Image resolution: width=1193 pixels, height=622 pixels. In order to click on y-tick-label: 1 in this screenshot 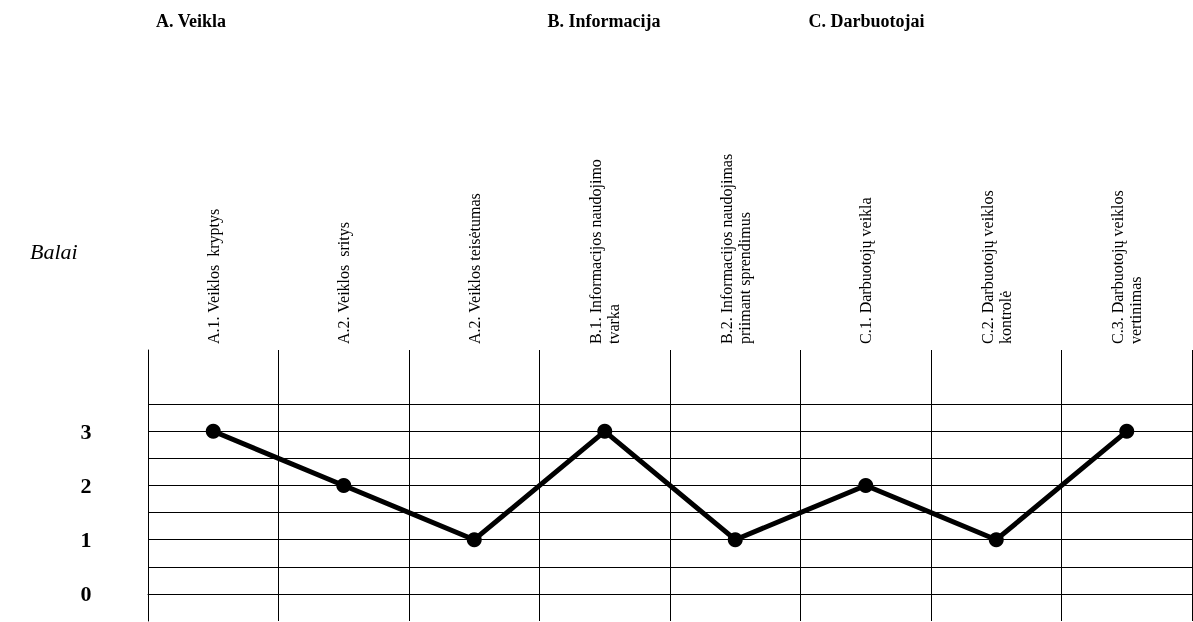, I will do `click(86, 540)`.